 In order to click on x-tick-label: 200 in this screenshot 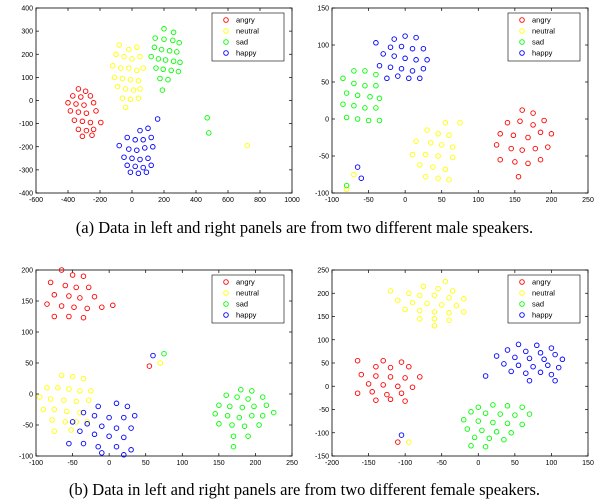, I will do `click(164, 200)`.